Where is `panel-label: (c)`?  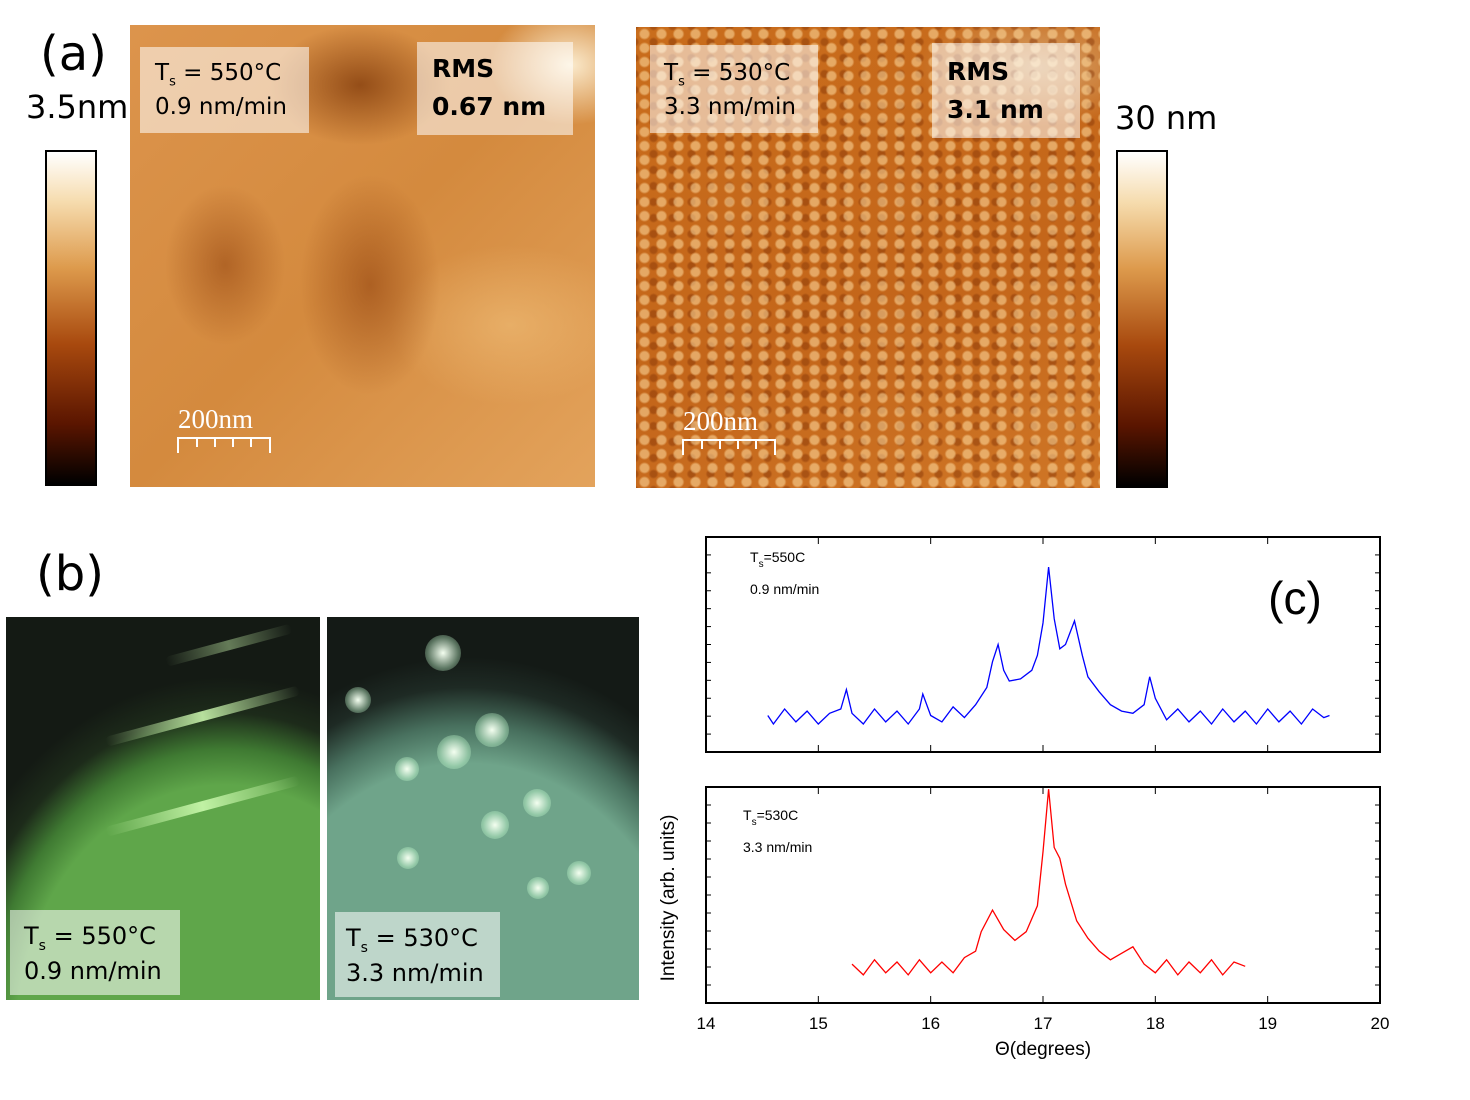 panel-label: (c) is located at coordinates (1295, 598).